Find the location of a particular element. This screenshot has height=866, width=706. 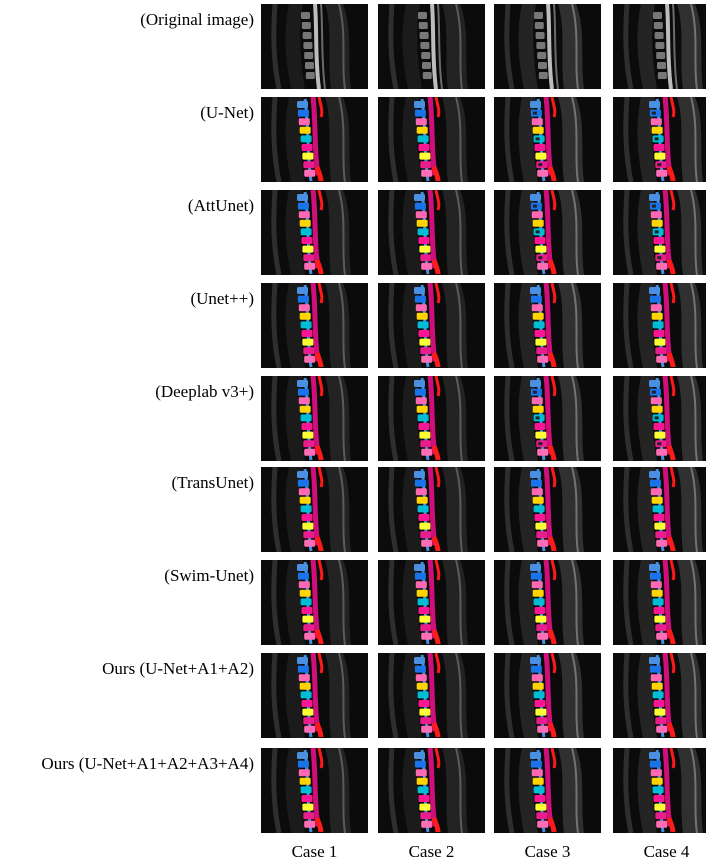

row-label: (AttUnet) is located at coordinates (220, 205).